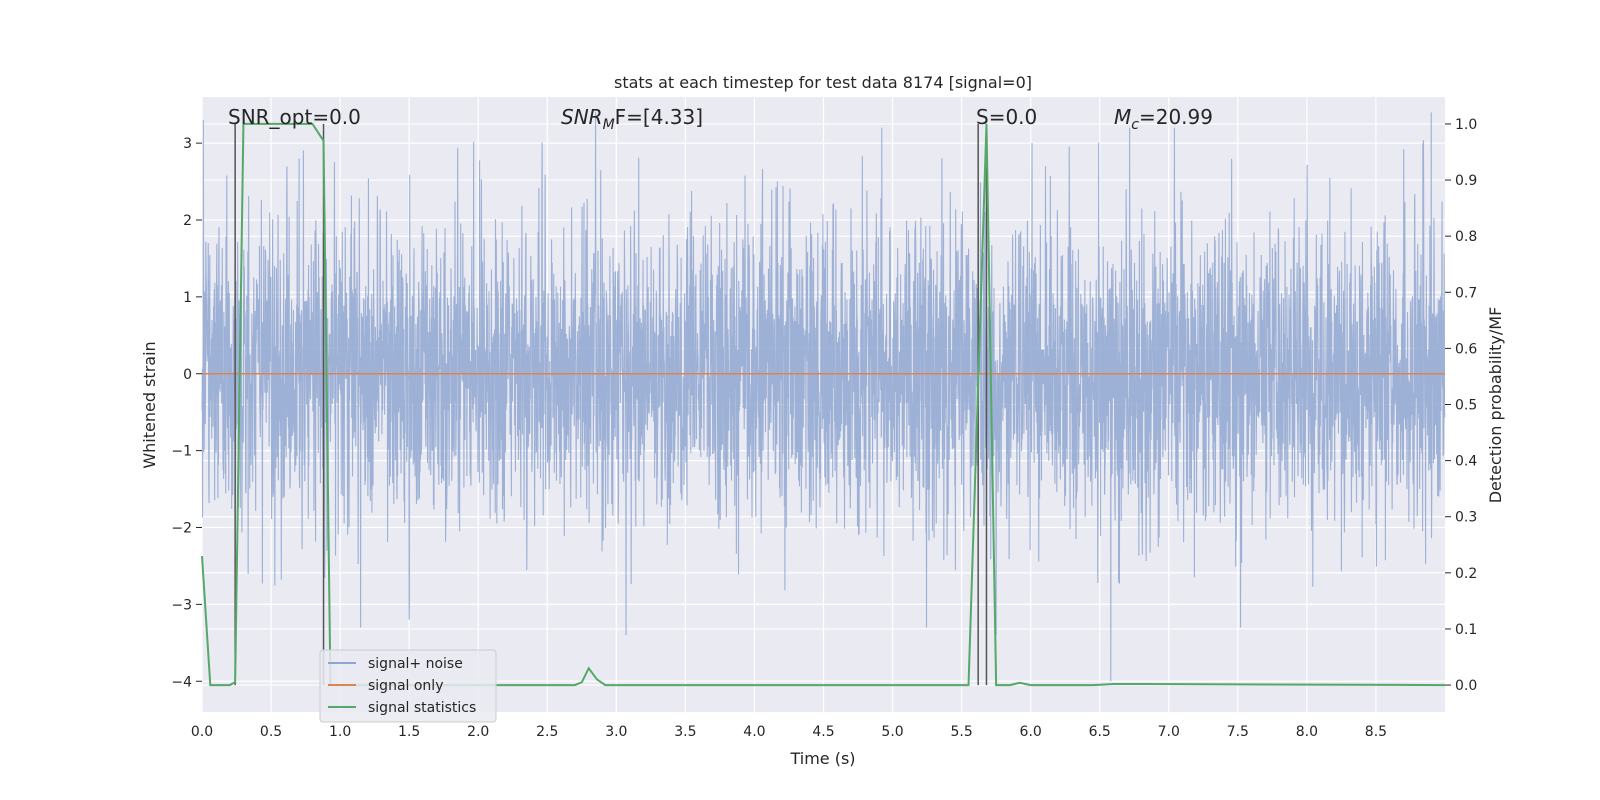 Image resolution: width=1600 pixels, height=800 pixels. I want to click on x-tick-label: 2.5, so click(547, 732).